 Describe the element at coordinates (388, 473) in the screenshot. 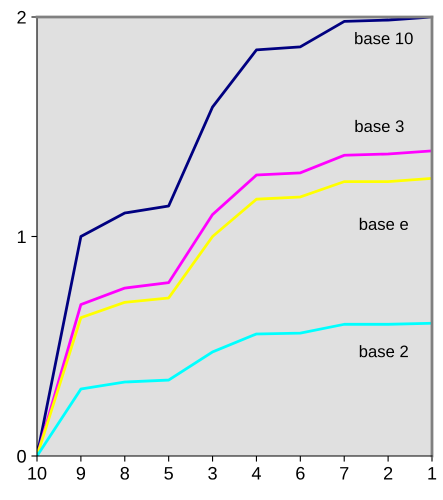

I see `x-tick-label: 2` at that location.